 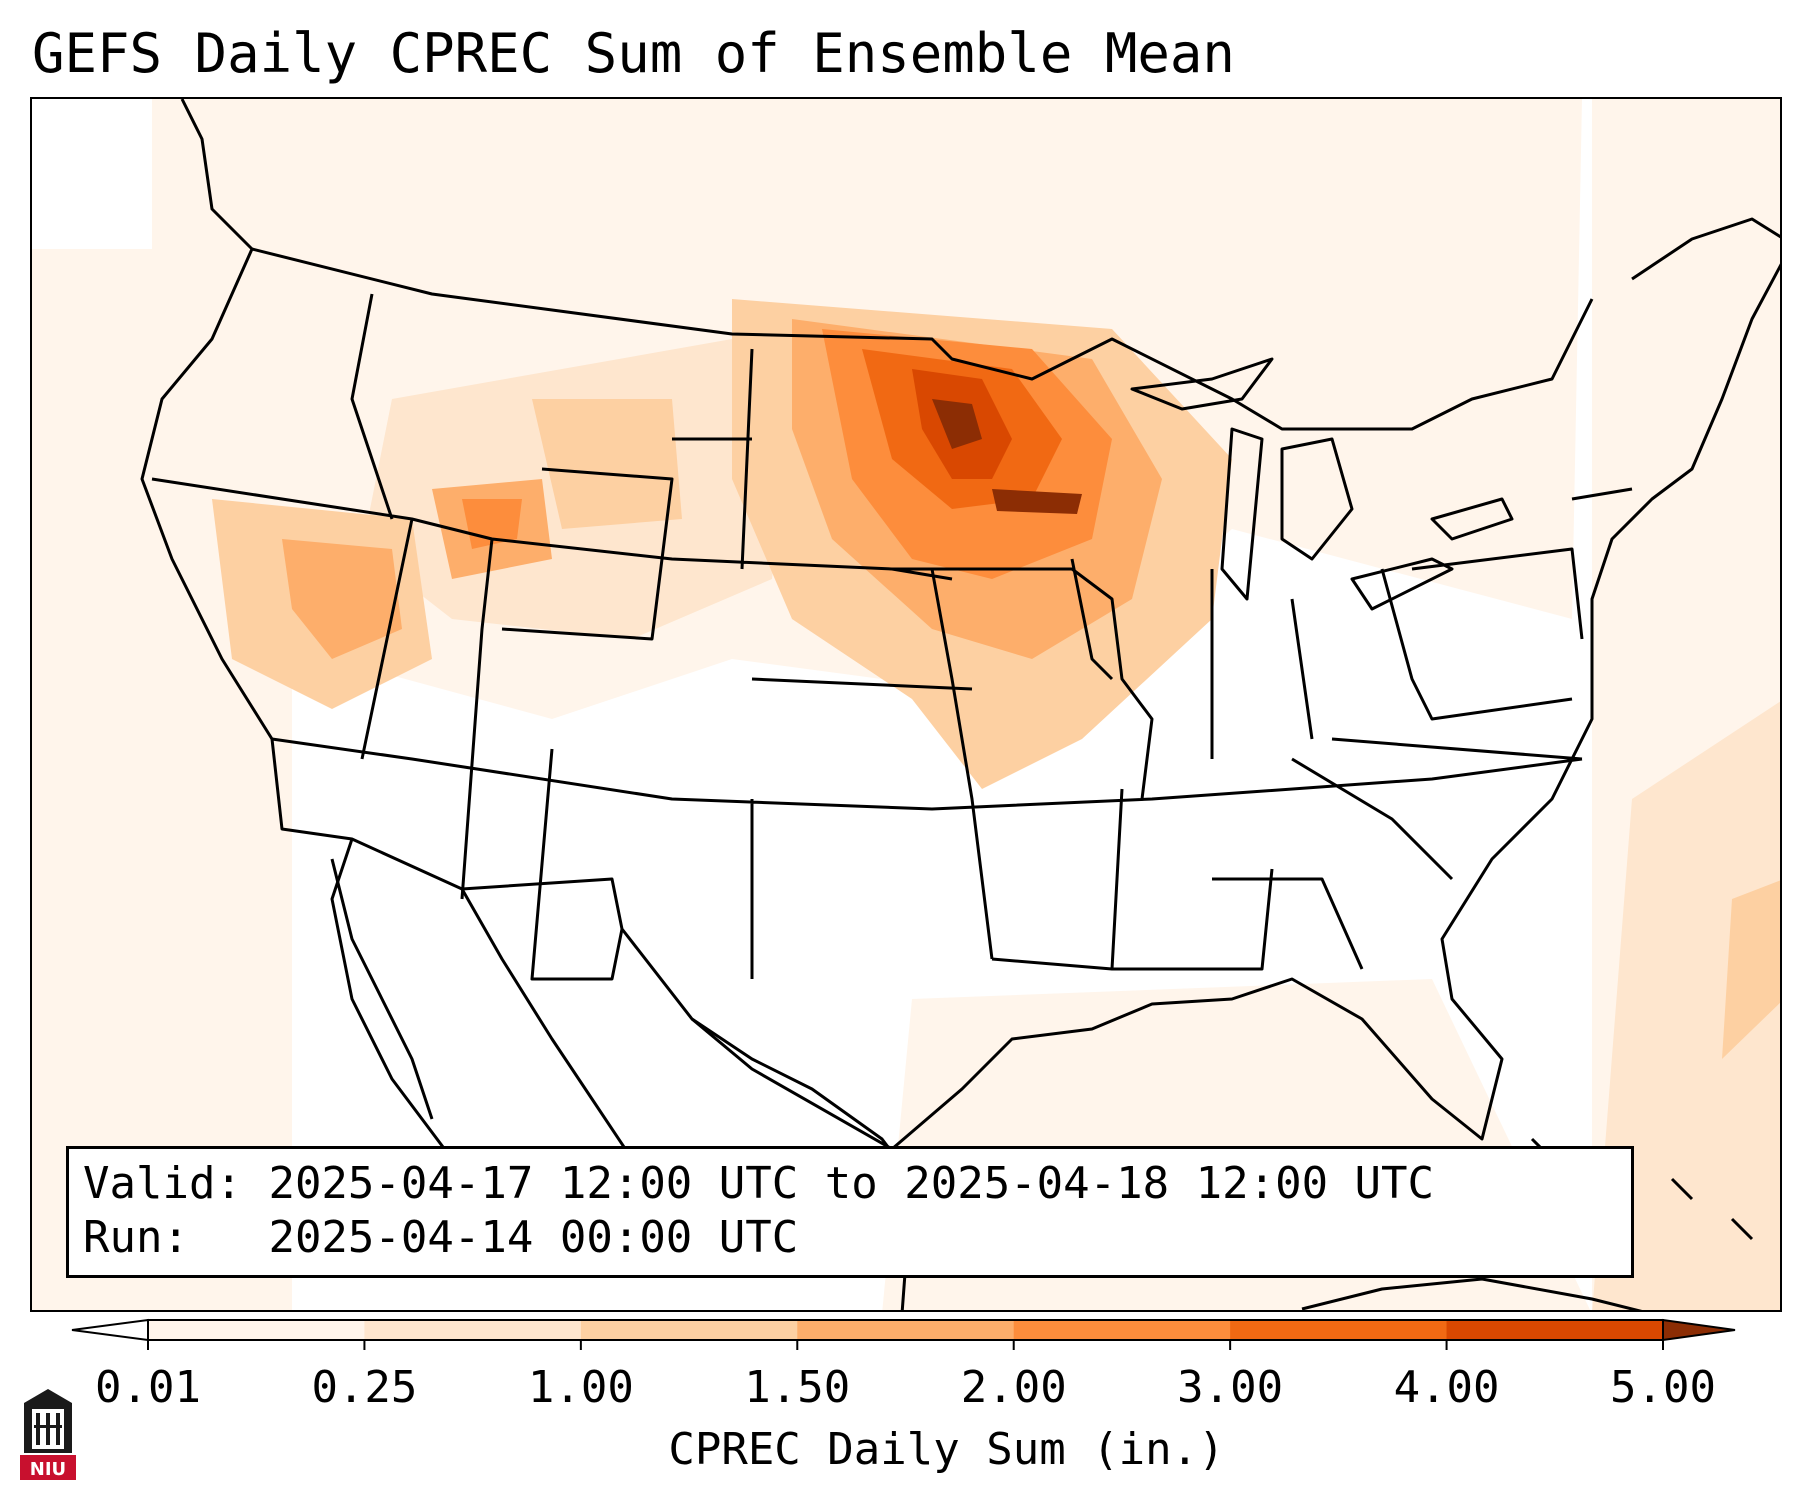 What do you see at coordinates (1472, 1293) in the screenshot?
I see `cuba-outline` at bounding box center [1472, 1293].